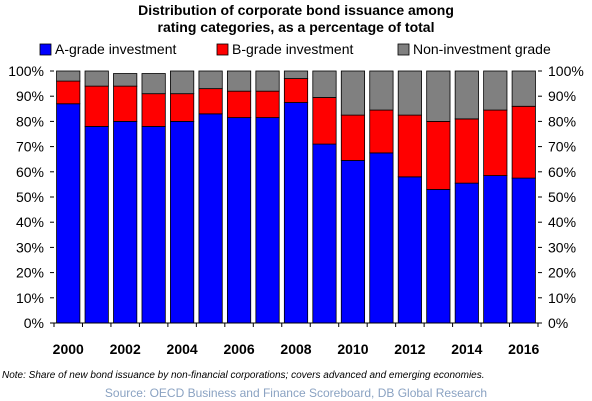 The height and width of the screenshot is (401, 592). I want to click on bar-b-grade-2003, so click(153, 110).